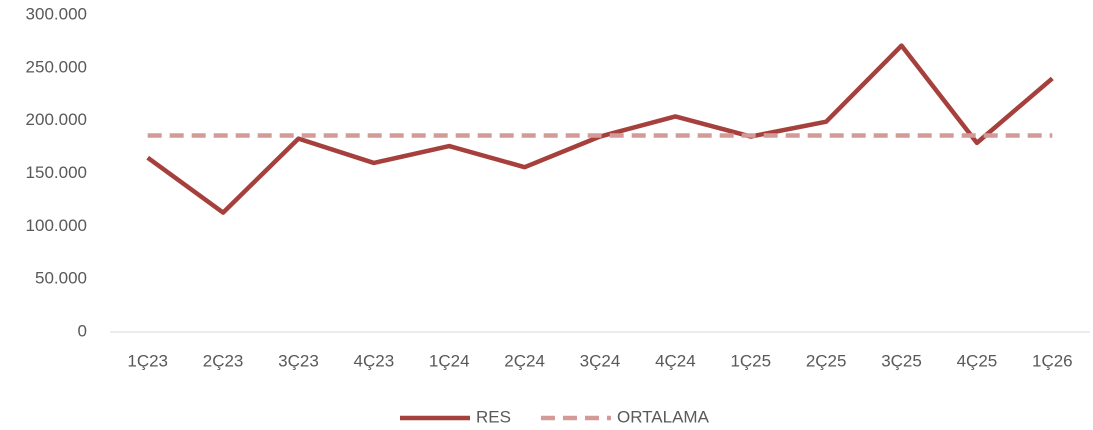  I want to click on x-tick-label: 1Ç24, so click(449, 360).